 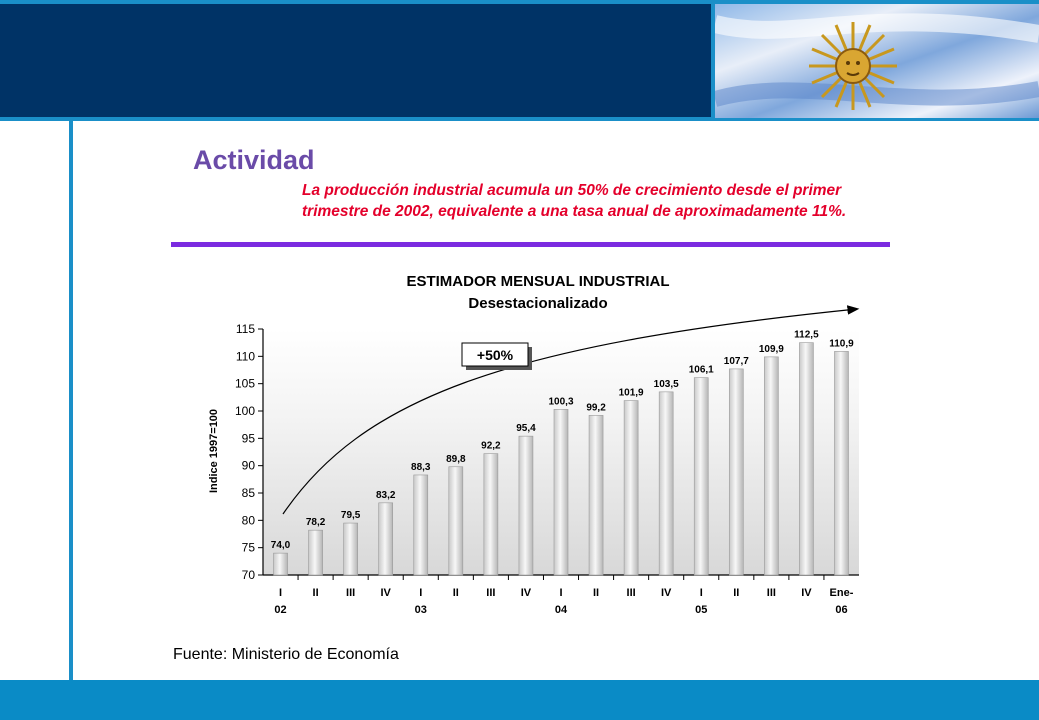 What do you see at coordinates (526, 593) in the screenshot?
I see `x-tick-label-7: IV` at bounding box center [526, 593].